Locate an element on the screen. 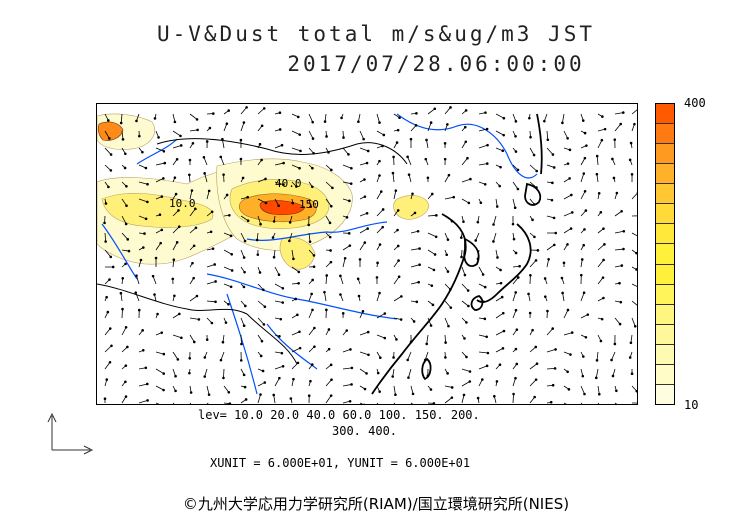  colorbar-max-label: 400 is located at coordinates (695, 103).